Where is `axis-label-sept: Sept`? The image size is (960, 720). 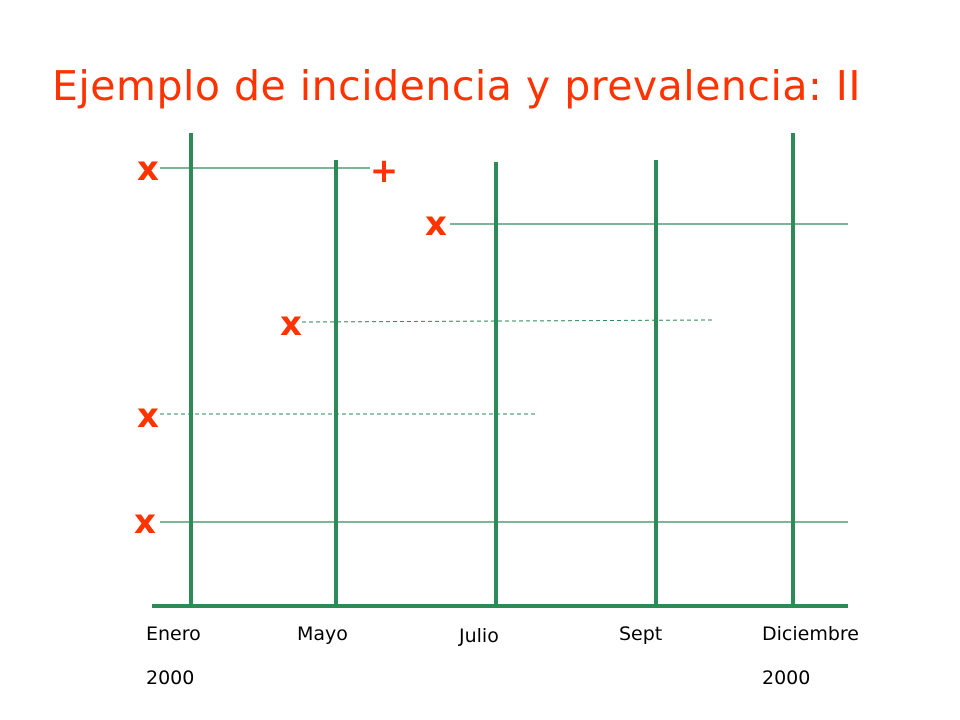
axis-label-sept: Sept is located at coordinates (640, 634).